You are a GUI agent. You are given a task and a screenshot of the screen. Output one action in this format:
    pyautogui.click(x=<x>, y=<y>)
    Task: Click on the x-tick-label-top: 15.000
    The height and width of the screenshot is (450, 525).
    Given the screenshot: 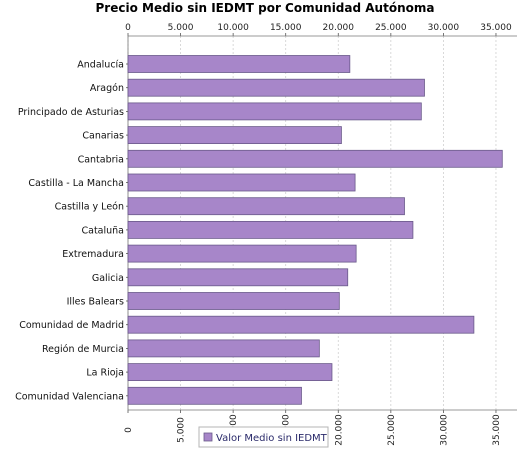 What is the action you would take?
    pyautogui.click(x=286, y=28)
    